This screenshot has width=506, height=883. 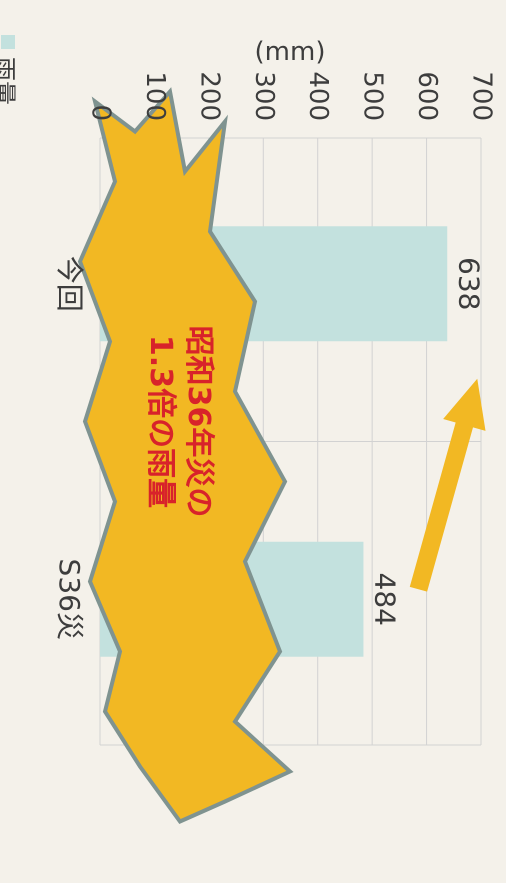 I want to click on annotation-line2: 1.3倍の雨量, so click(x=160, y=421).